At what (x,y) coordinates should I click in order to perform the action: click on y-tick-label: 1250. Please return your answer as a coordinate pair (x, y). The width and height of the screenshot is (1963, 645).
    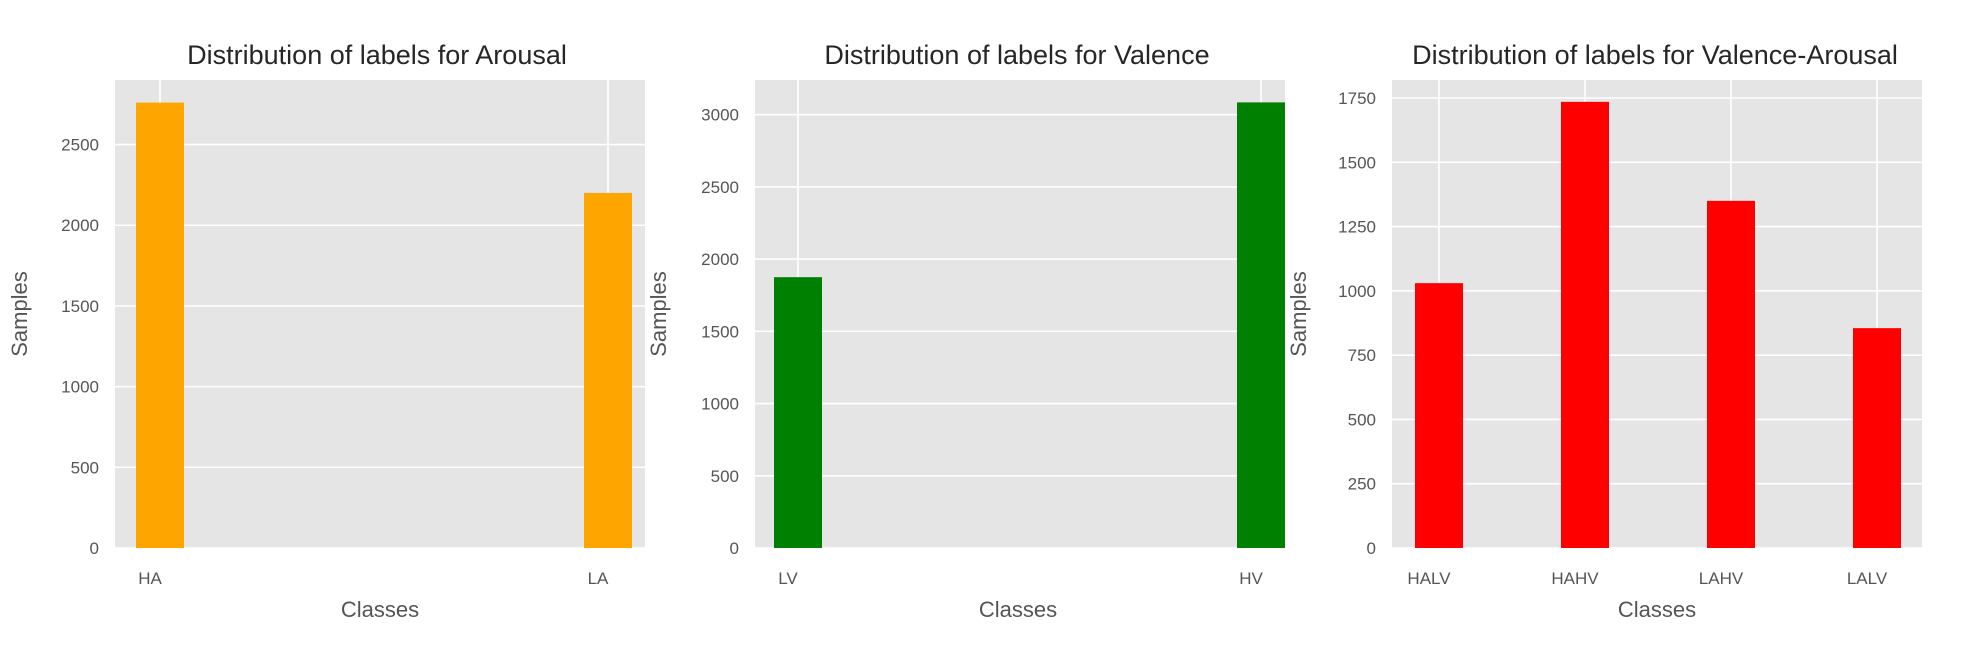
    Looking at the image, I should click on (1357, 227).